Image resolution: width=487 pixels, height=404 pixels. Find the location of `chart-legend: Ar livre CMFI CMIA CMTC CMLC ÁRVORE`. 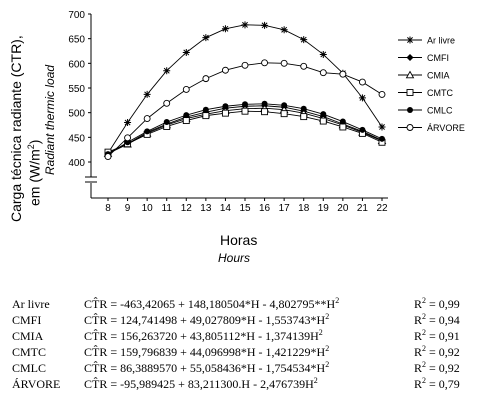

chart-legend: Ar livre CMFI CMIA CMTC CMLC ÁRVORE is located at coordinates (431, 84).